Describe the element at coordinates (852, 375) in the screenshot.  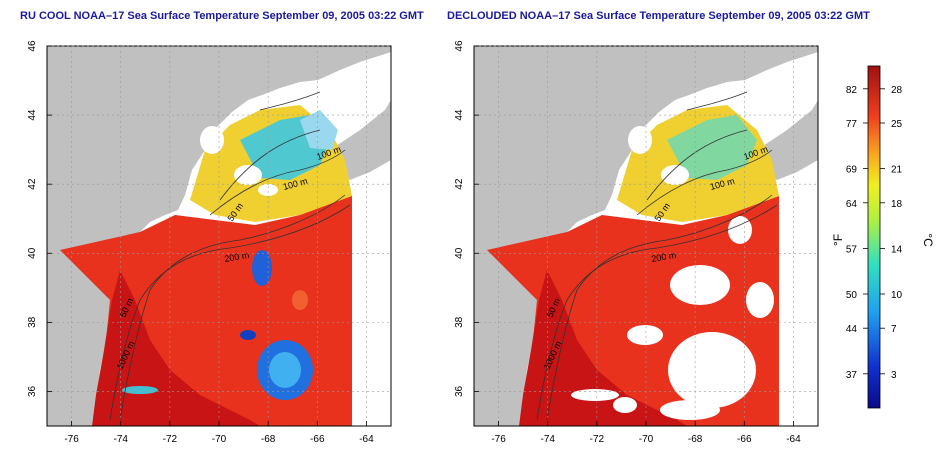
I see `colorbar-f-label: 37` at that location.